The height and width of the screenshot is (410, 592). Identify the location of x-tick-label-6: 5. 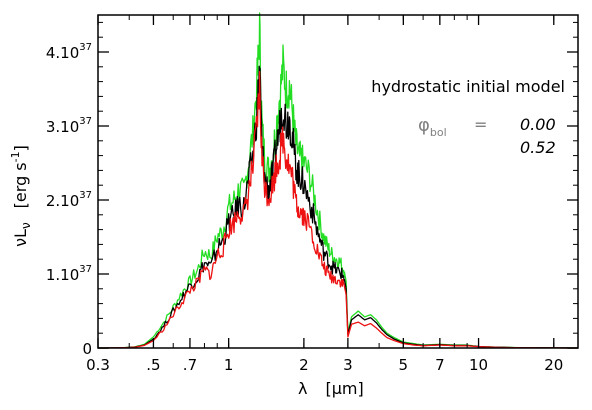
(404, 365).